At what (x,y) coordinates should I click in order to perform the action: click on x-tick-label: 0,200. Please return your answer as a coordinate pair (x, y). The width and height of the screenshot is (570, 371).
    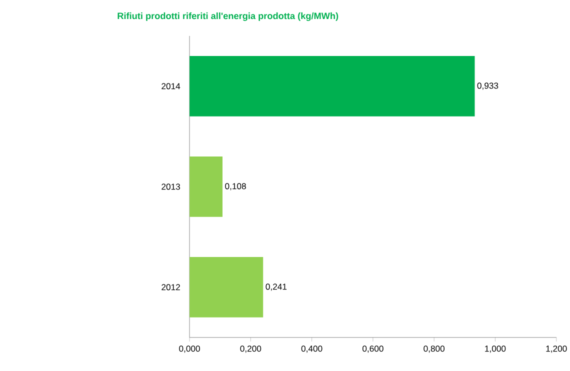
    Looking at the image, I should click on (251, 349).